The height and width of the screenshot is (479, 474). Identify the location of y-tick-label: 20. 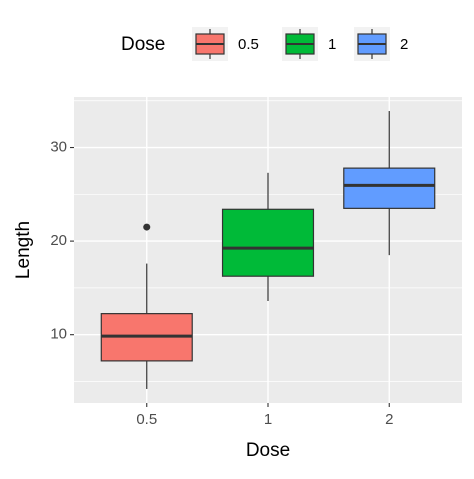
(58, 240).